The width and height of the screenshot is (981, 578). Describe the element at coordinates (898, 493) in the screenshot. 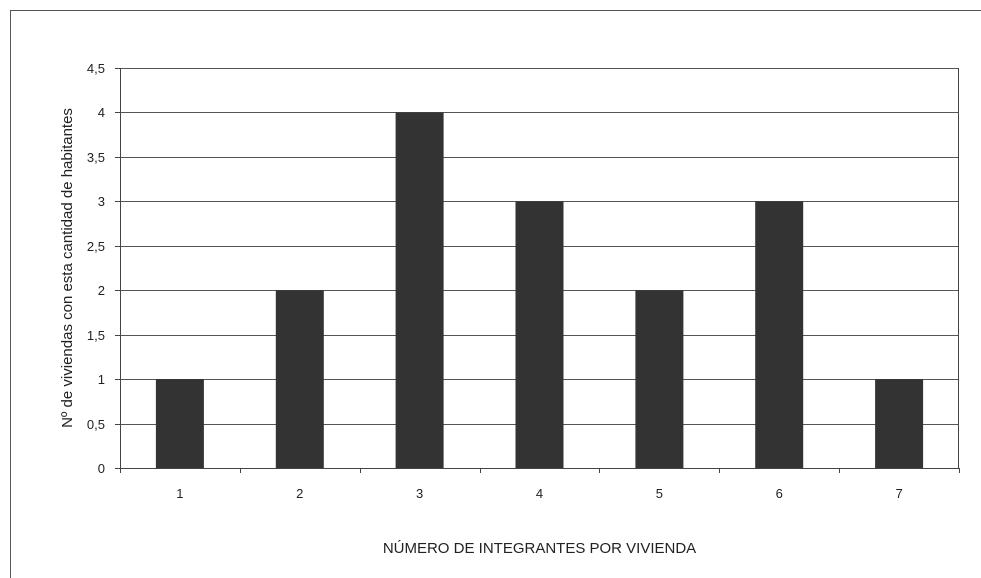

I see `x-tick-label: 7` at that location.